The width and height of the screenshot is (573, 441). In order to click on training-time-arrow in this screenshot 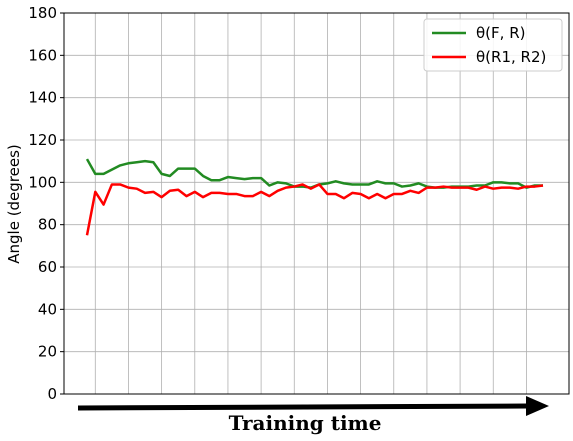, I will do `click(313, 406)`.